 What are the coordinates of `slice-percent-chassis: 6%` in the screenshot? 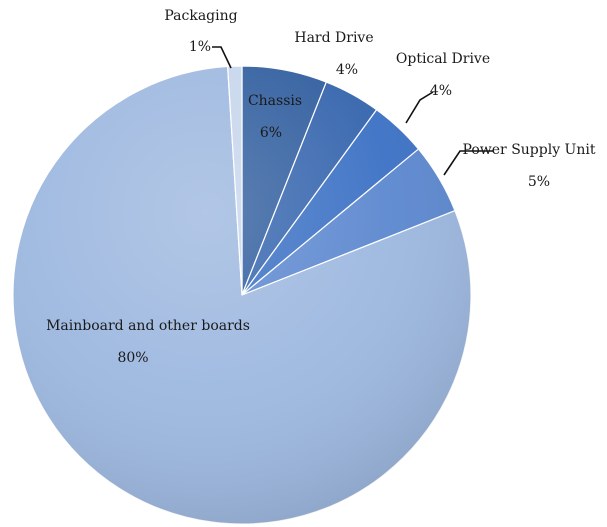 It's located at (271, 133).